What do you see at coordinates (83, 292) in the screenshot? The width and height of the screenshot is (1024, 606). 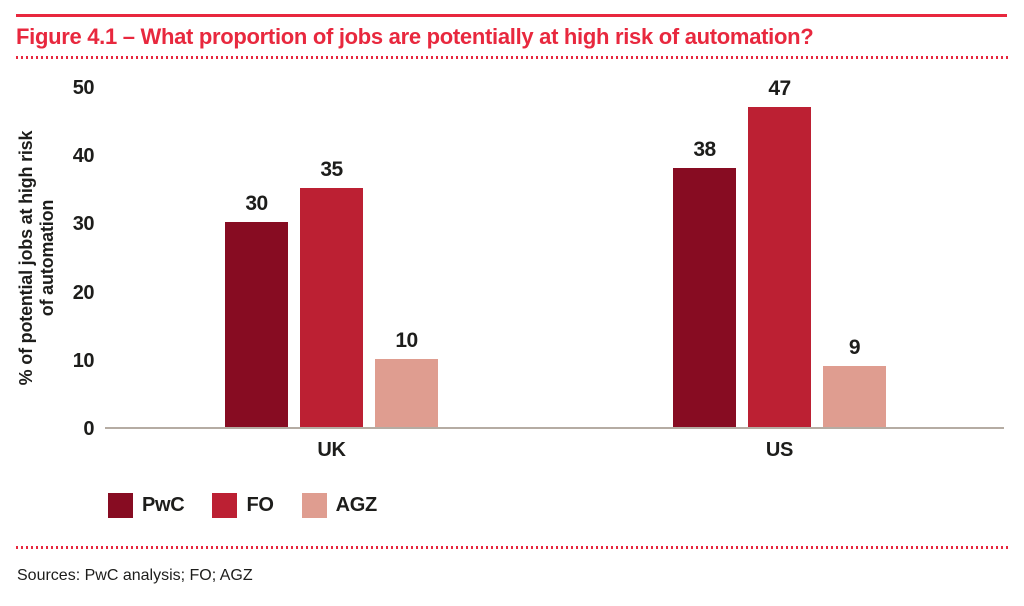 I see `y-tick-20: 20` at bounding box center [83, 292].